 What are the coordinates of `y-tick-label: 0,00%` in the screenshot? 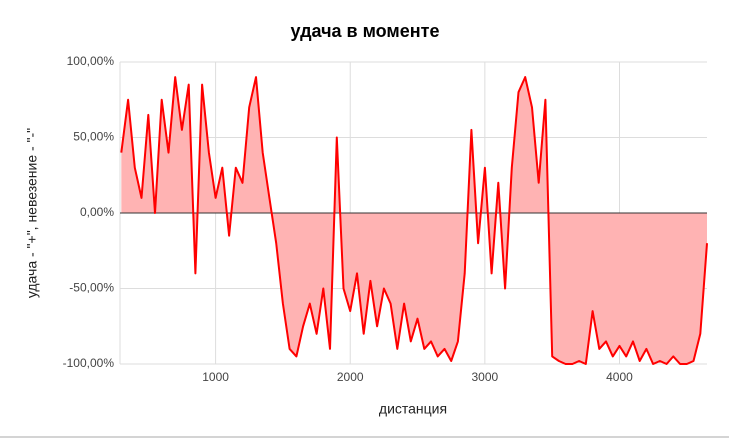 It's located at (97, 212).